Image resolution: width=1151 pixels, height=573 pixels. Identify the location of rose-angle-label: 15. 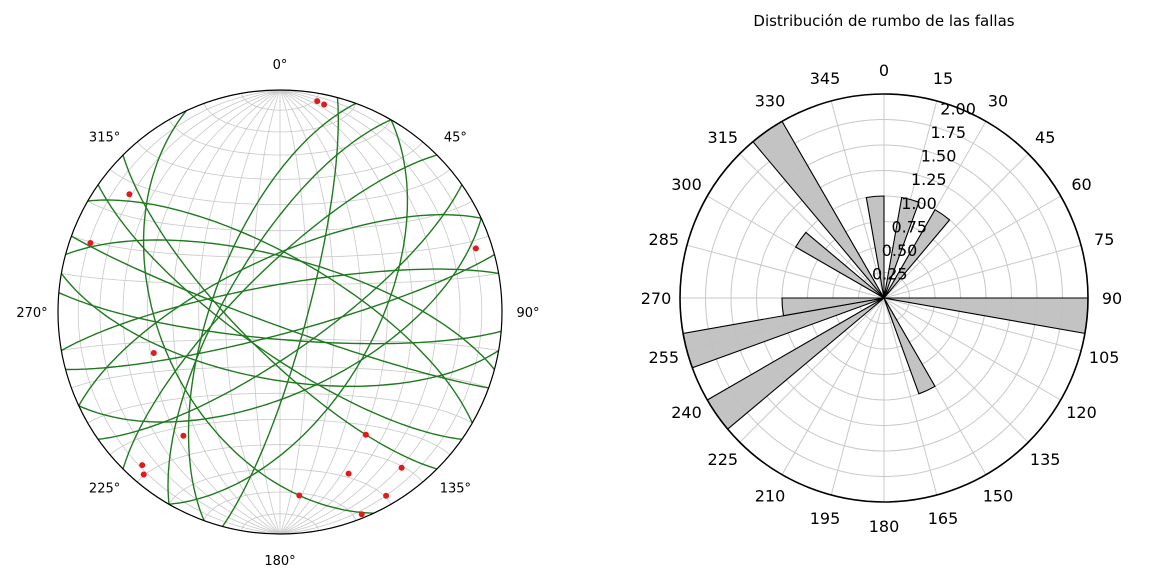
(943, 78).